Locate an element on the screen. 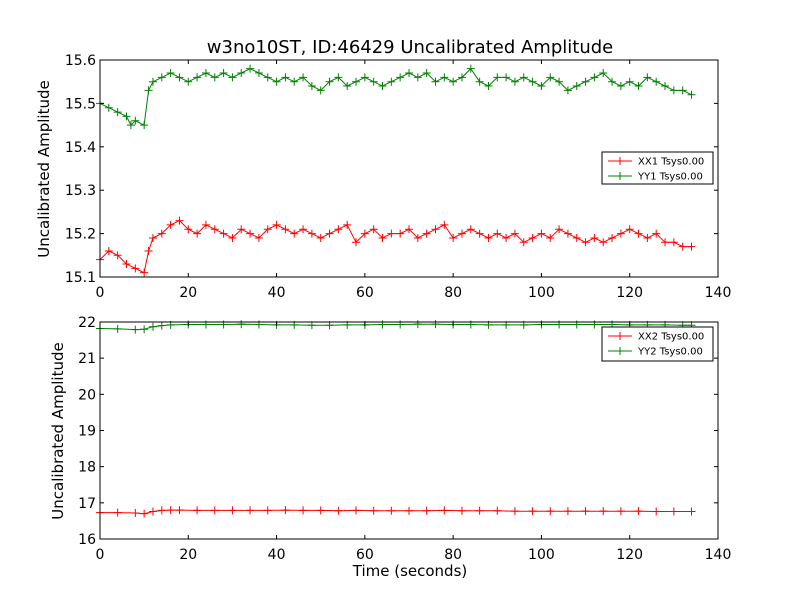 This screenshot has width=800, height=600. x-tick-label: 40 is located at coordinates (277, 555).